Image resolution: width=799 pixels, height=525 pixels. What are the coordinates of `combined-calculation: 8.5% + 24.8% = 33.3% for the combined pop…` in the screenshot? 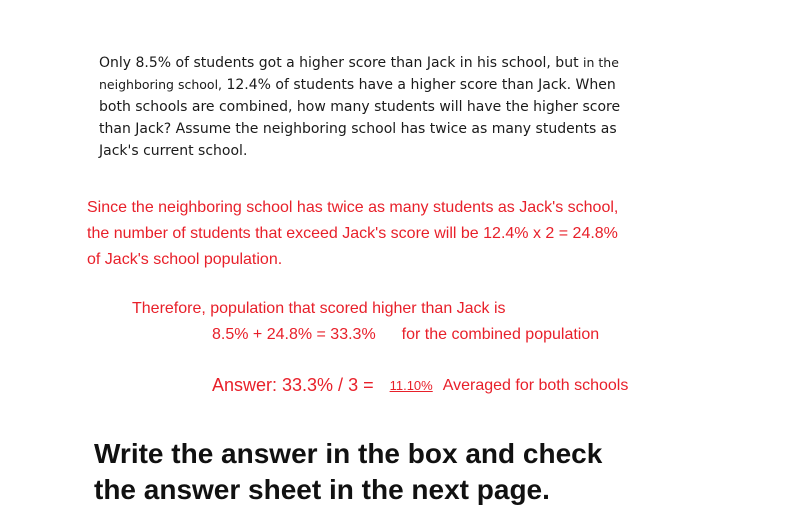 It's located at (405, 335).